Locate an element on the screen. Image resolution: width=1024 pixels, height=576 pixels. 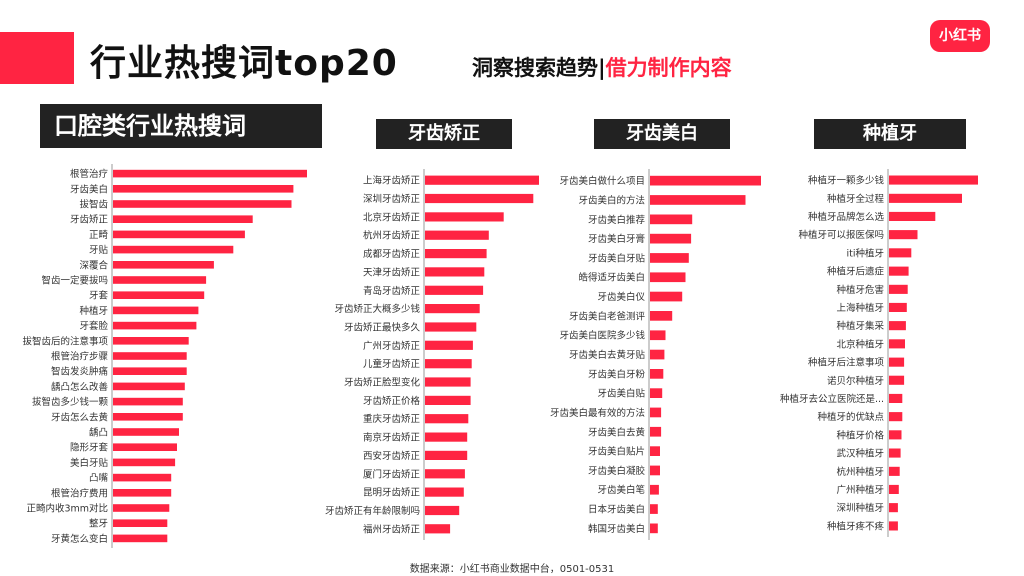
chart-ortho-category-label: 昆明牙齿矫正 is located at coordinates (392, 493).